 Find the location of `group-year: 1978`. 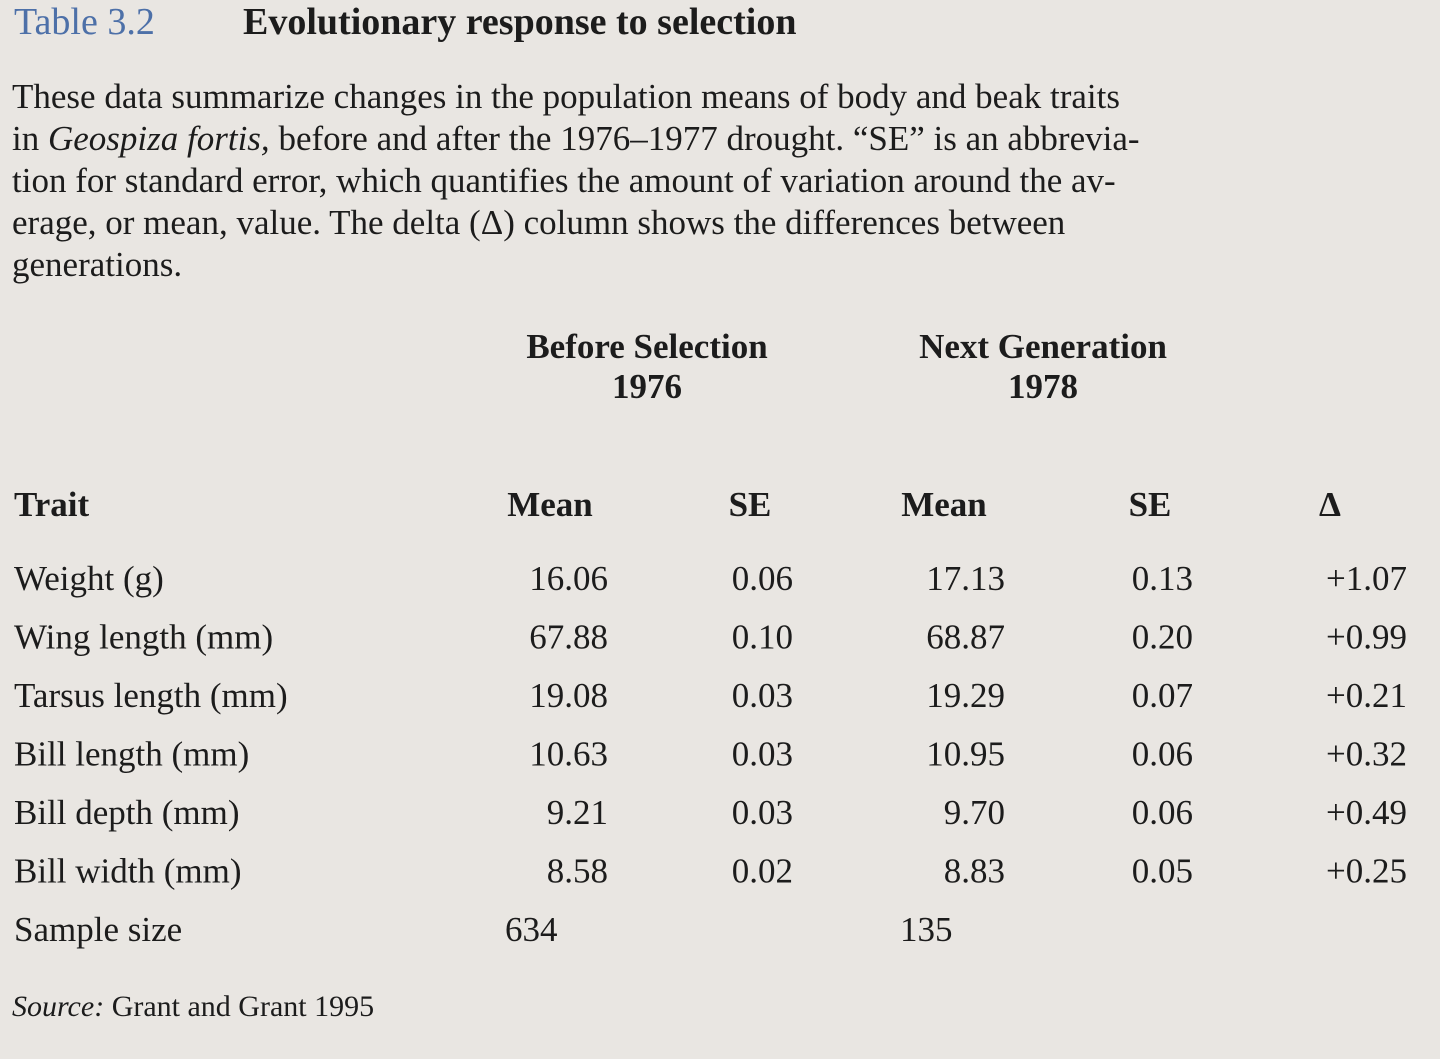

group-year: 1978 is located at coordinates (1043, 386).